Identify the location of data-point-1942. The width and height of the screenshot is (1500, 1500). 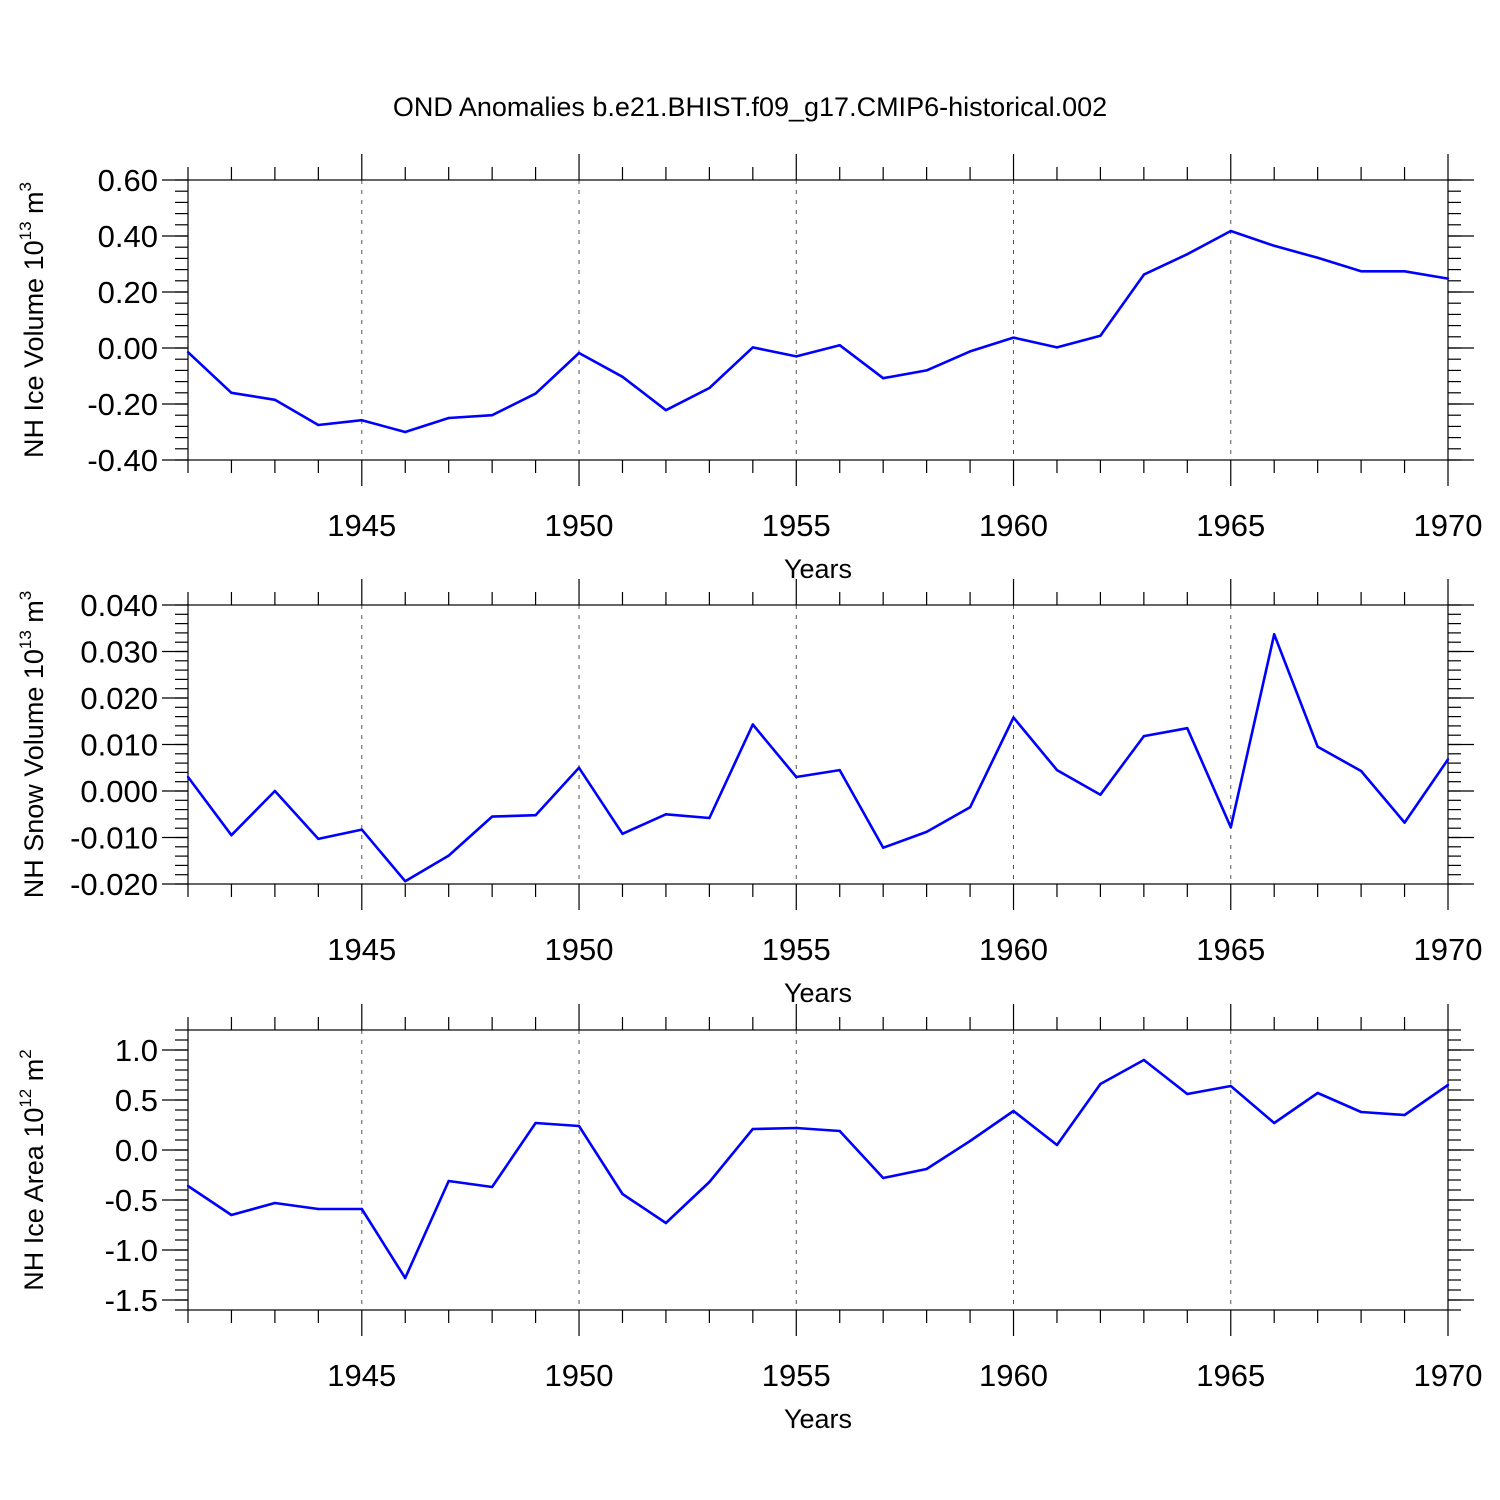
(231, 835).